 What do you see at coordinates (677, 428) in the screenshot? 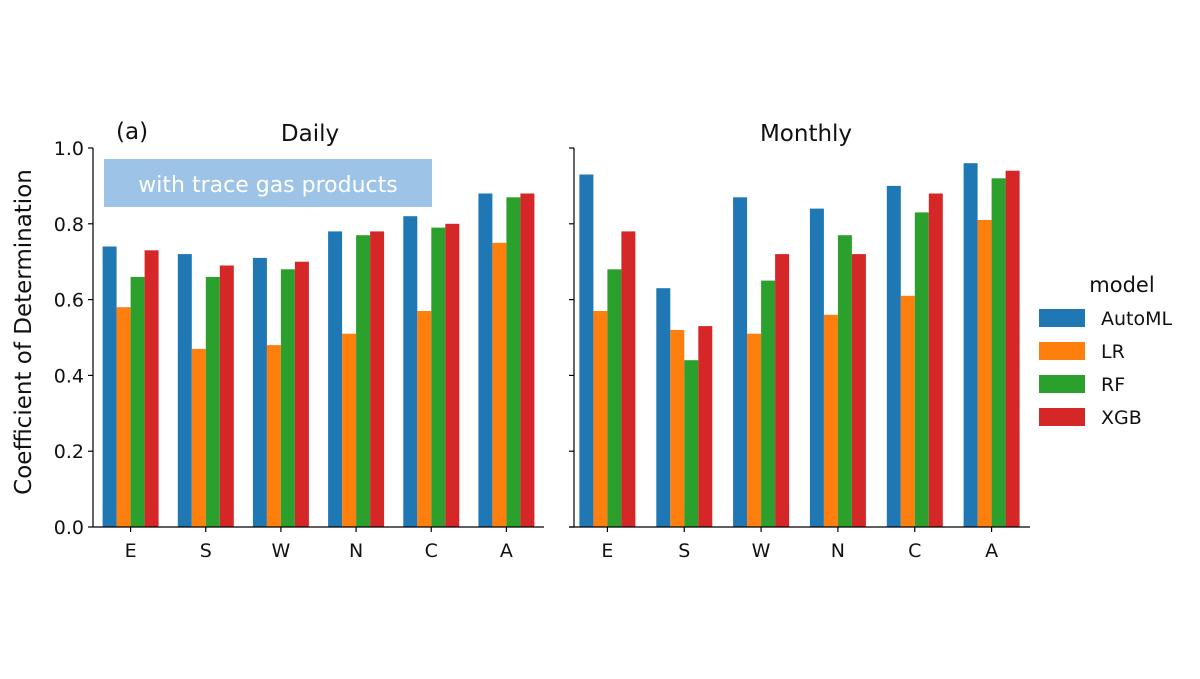
I see `bar-monthly-s-lr` at bounding box center [677, 428].